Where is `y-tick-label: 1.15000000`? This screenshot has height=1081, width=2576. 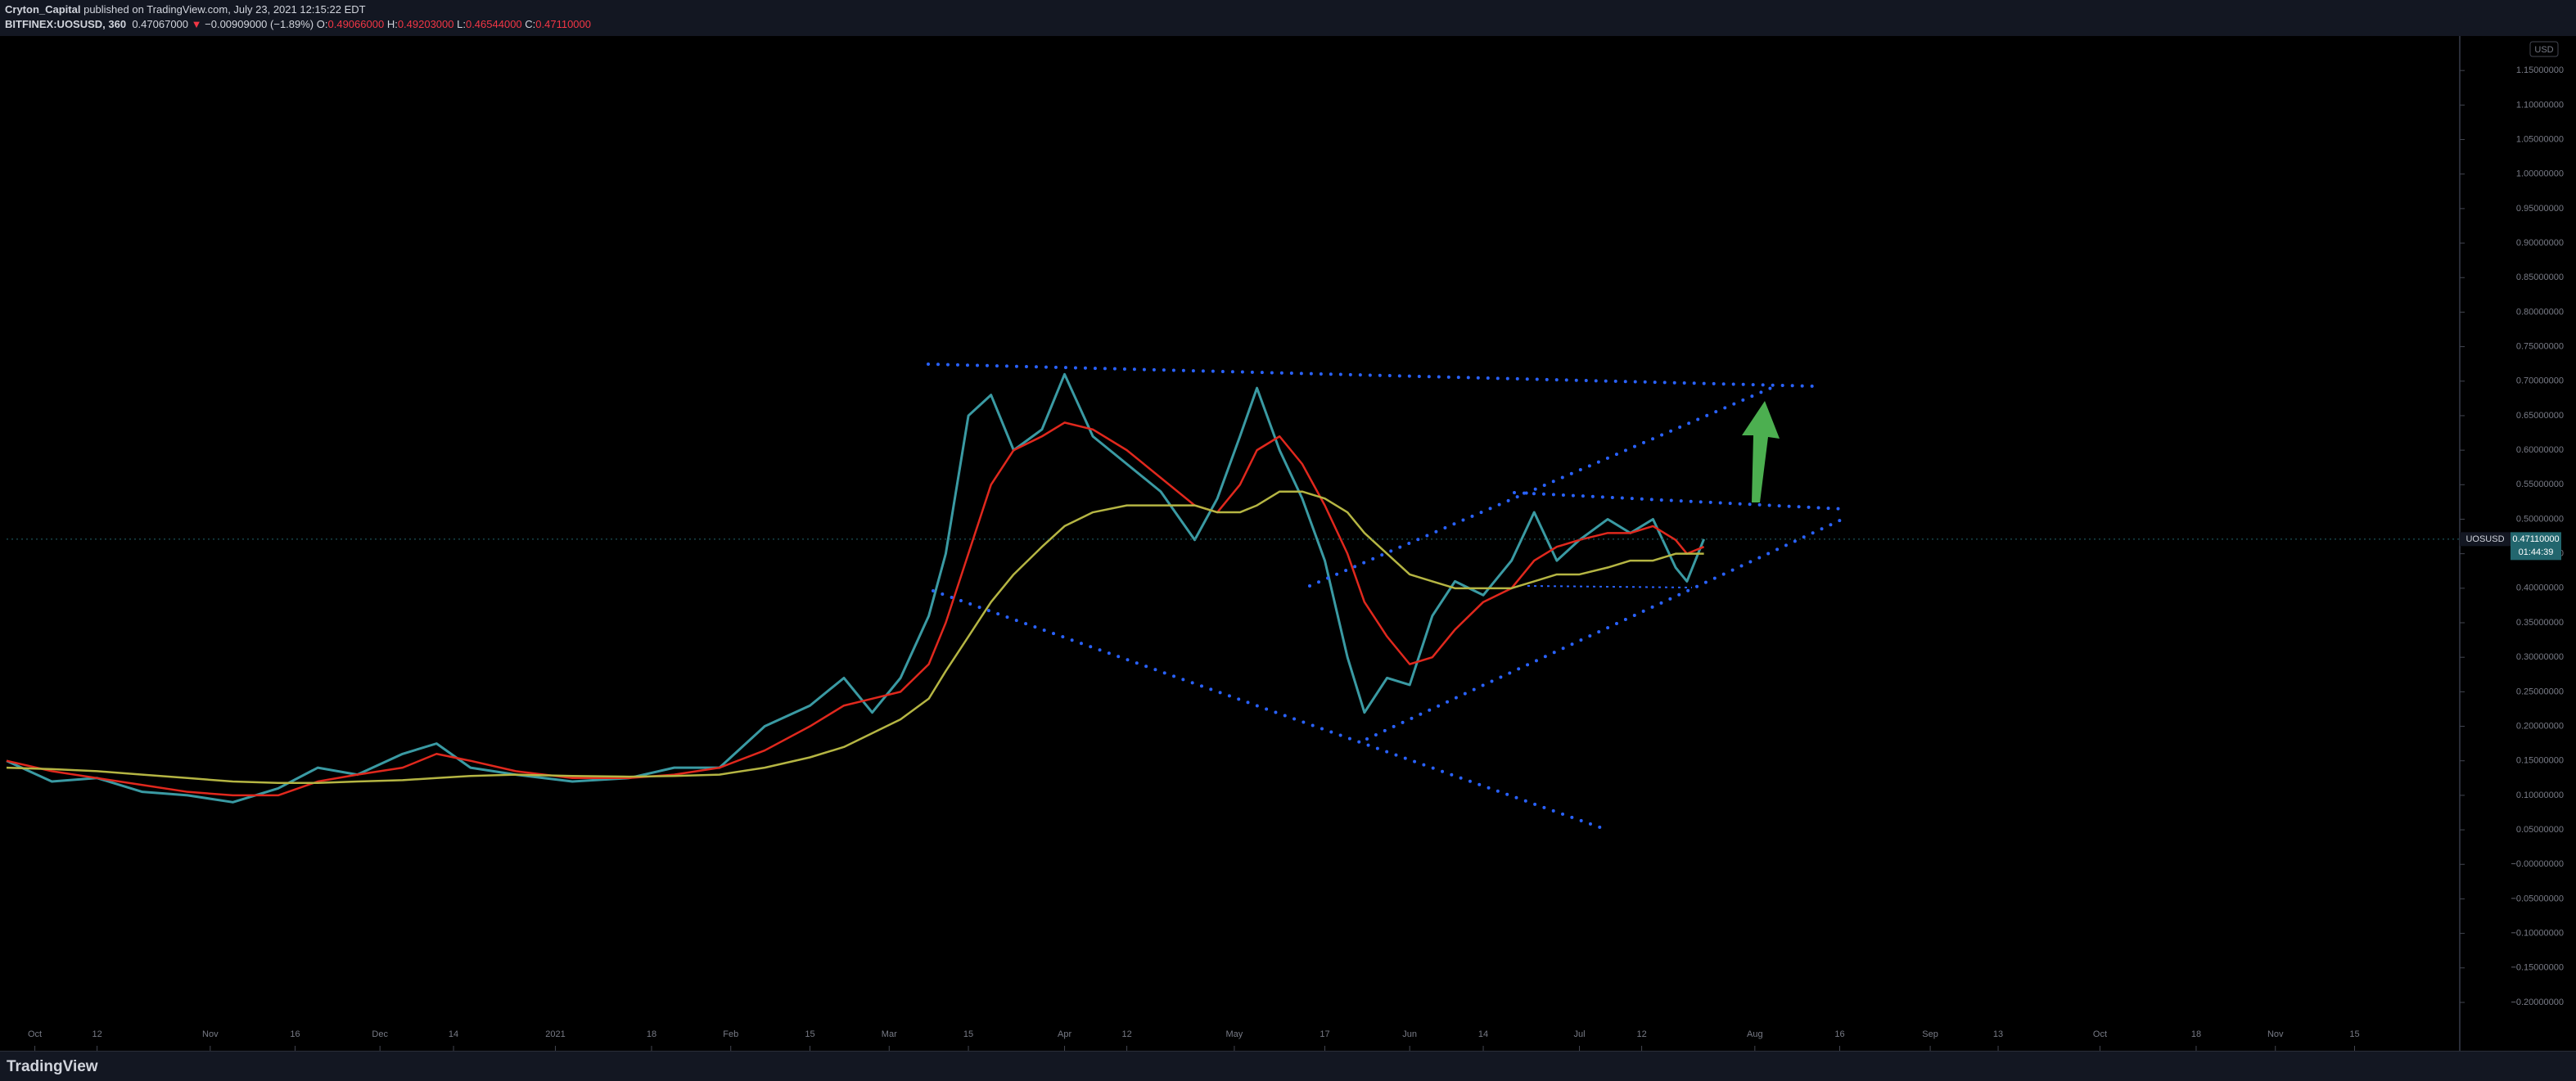 y-tick-label: 1.15000000 is located at coordinates (2540, 70).